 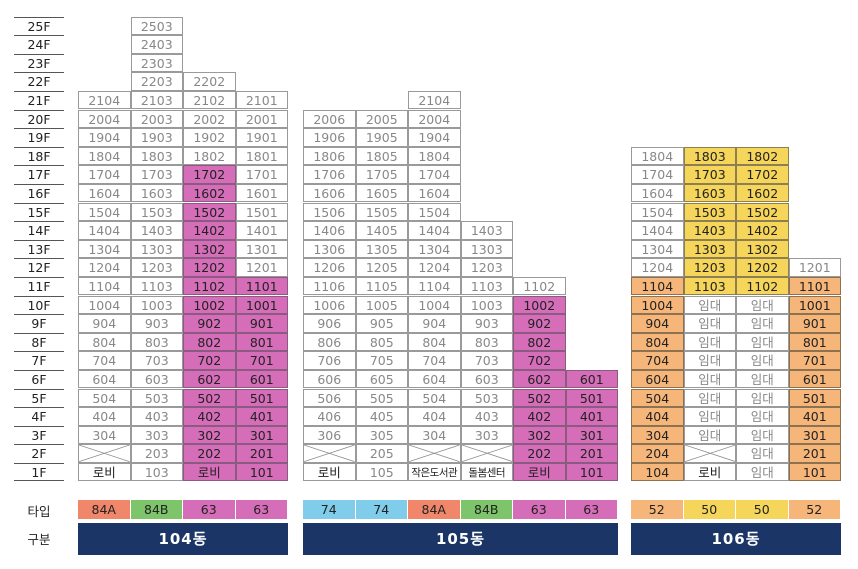 I want to click on unit-cell: 802, so click(x=209, y=342).